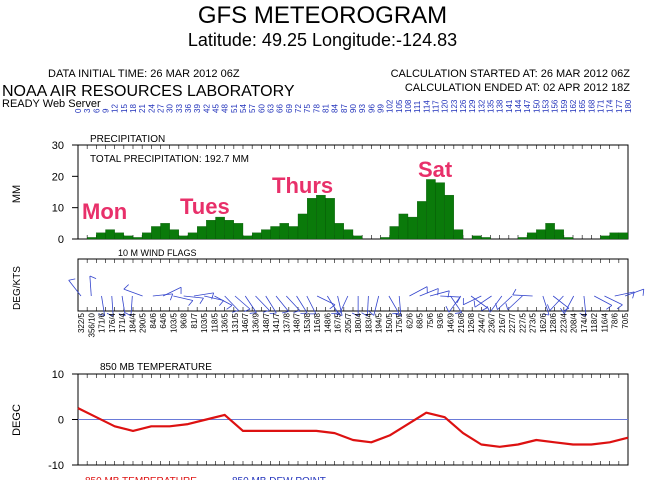  I want to click on day-label: Thurs, so click(302, 185).